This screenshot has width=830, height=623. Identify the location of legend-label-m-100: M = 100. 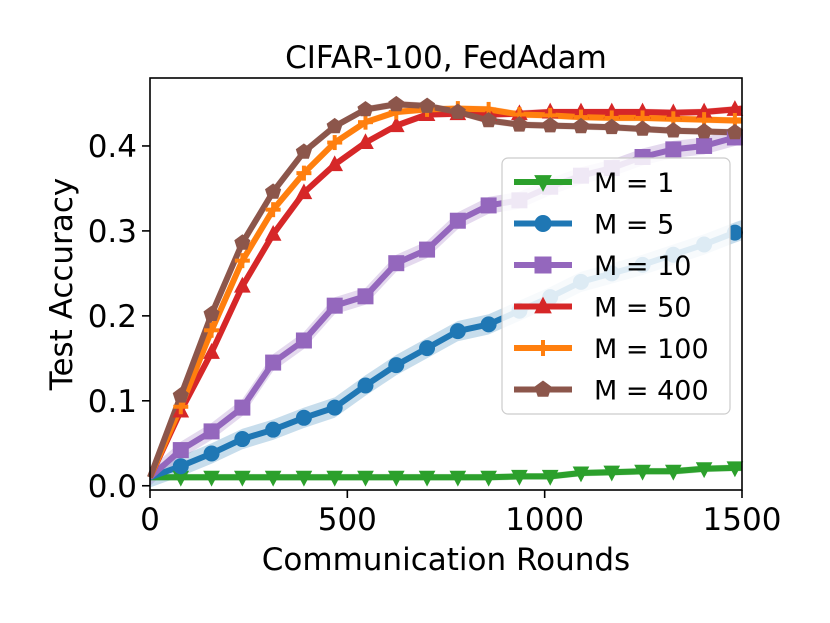
(651, 349).